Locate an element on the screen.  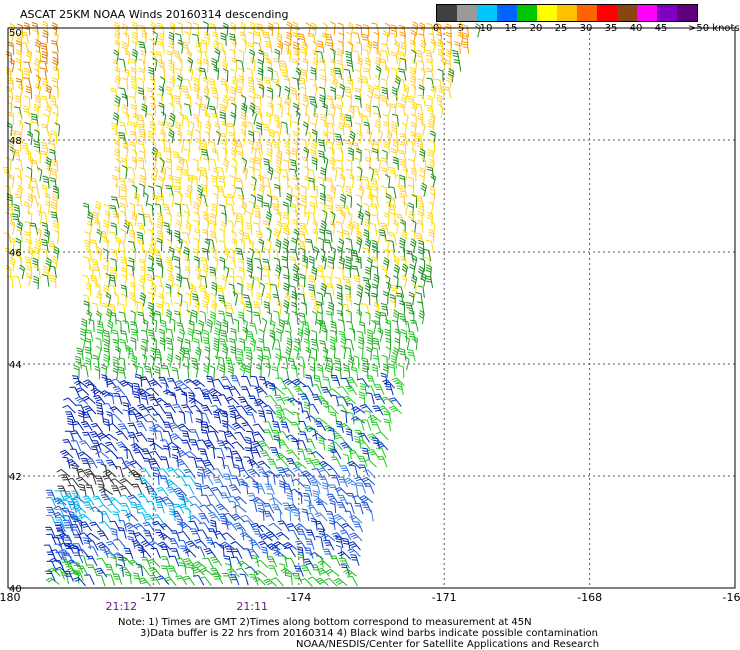
latitude-tick-label: 48 is located at coordinates (15, 141).